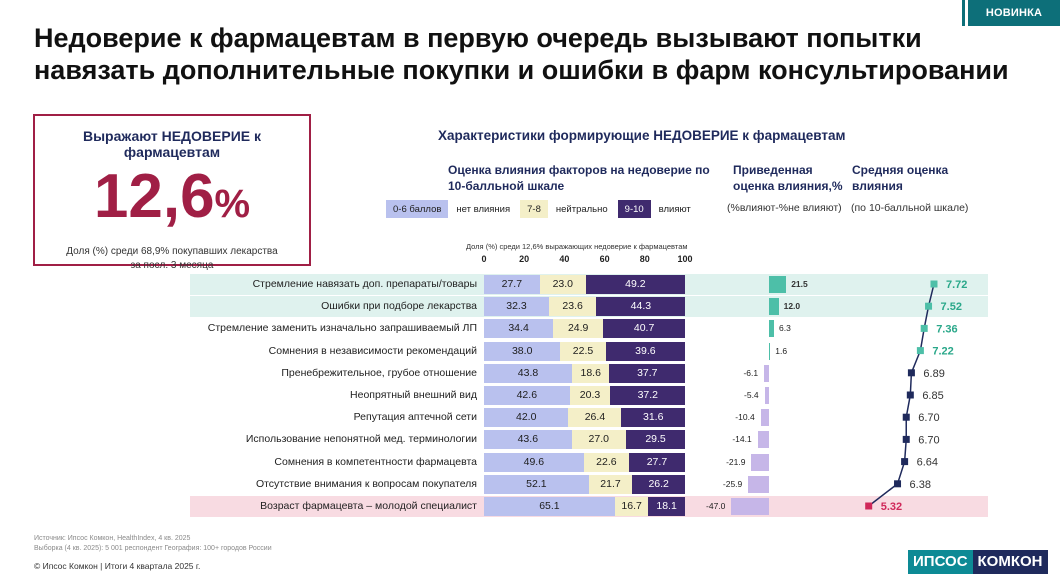  Describe the element at coordinates (788, 178) in the screenshot. I see `header-net-influence: Приведенная оценка влияния,%` at that location.